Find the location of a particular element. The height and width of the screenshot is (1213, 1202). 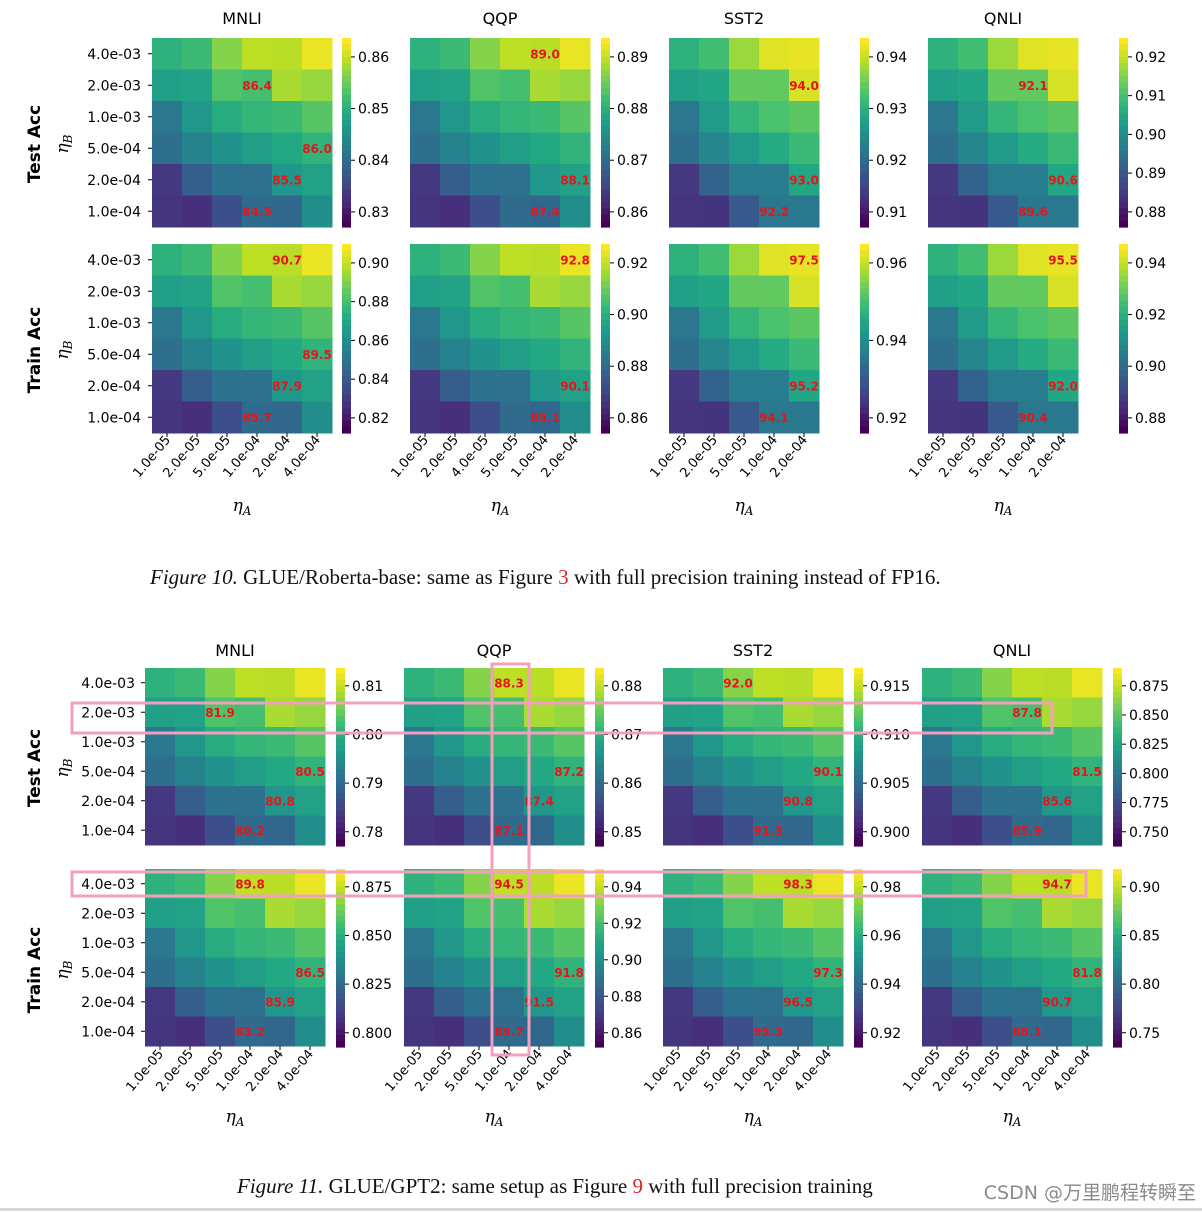

heatmap-annotation: 86.4 is located at coordinates (257, 86).